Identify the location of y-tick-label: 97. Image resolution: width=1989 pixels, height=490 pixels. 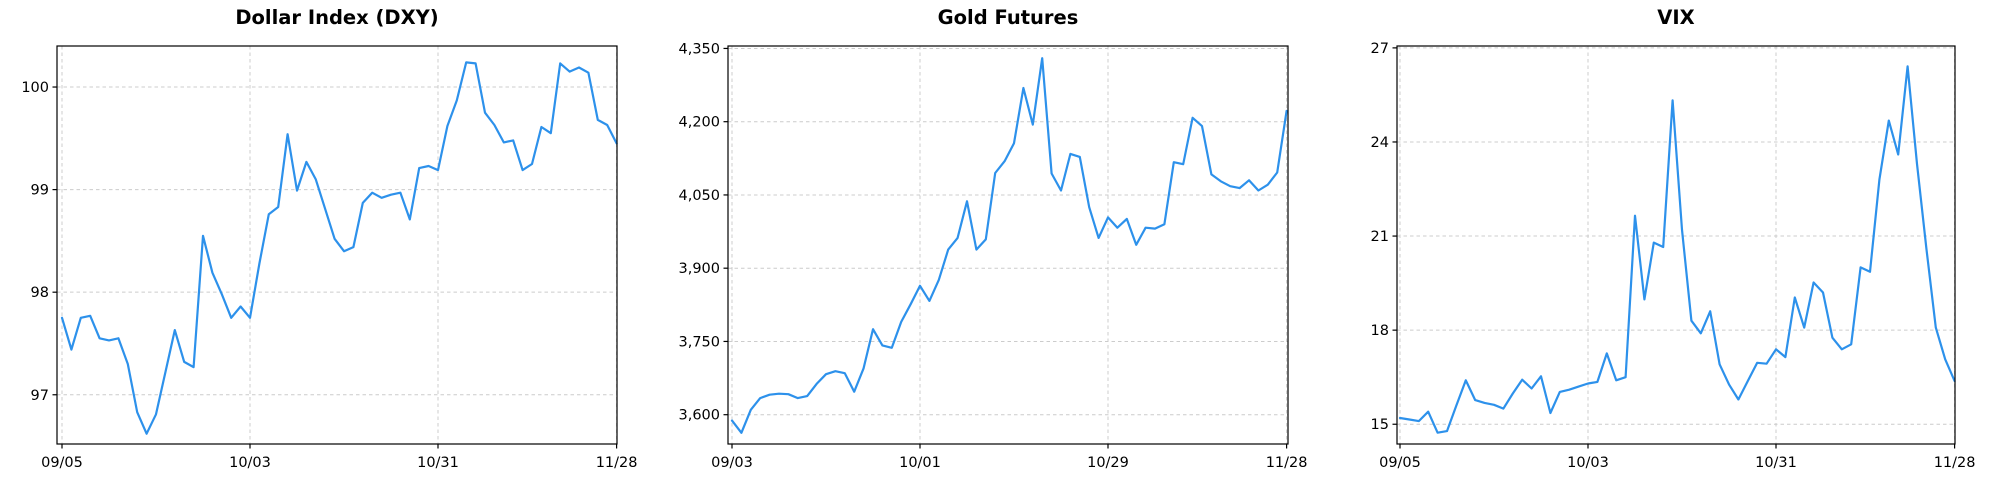
(40, 396).